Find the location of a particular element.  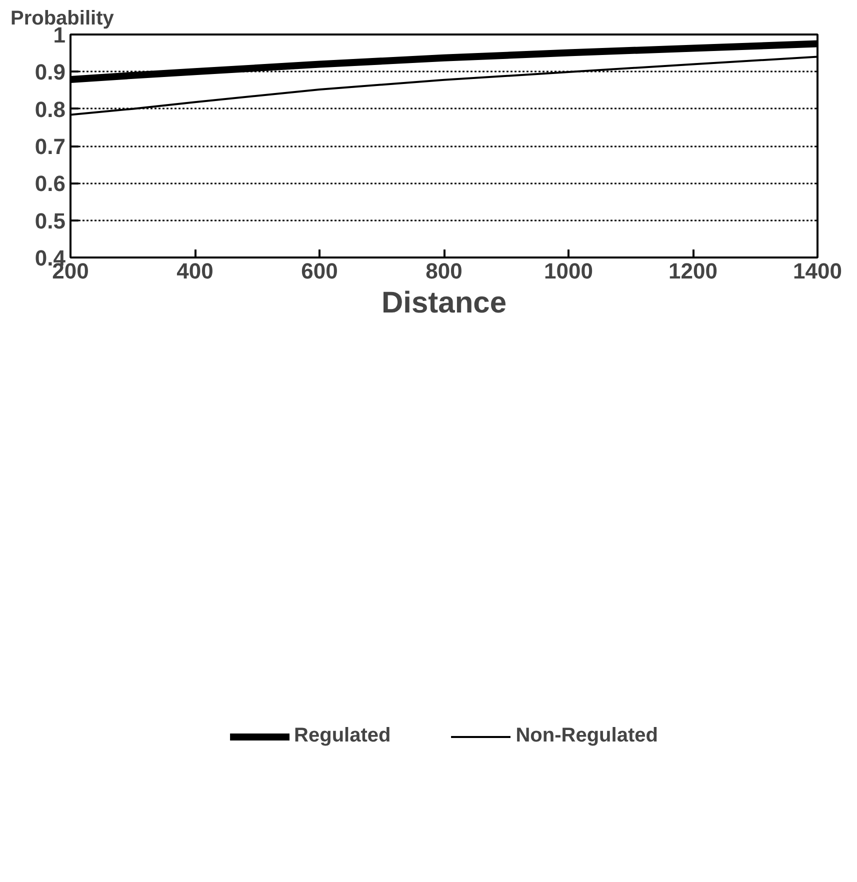

x-tick-label: 400 is located at coordinates (195, 271).